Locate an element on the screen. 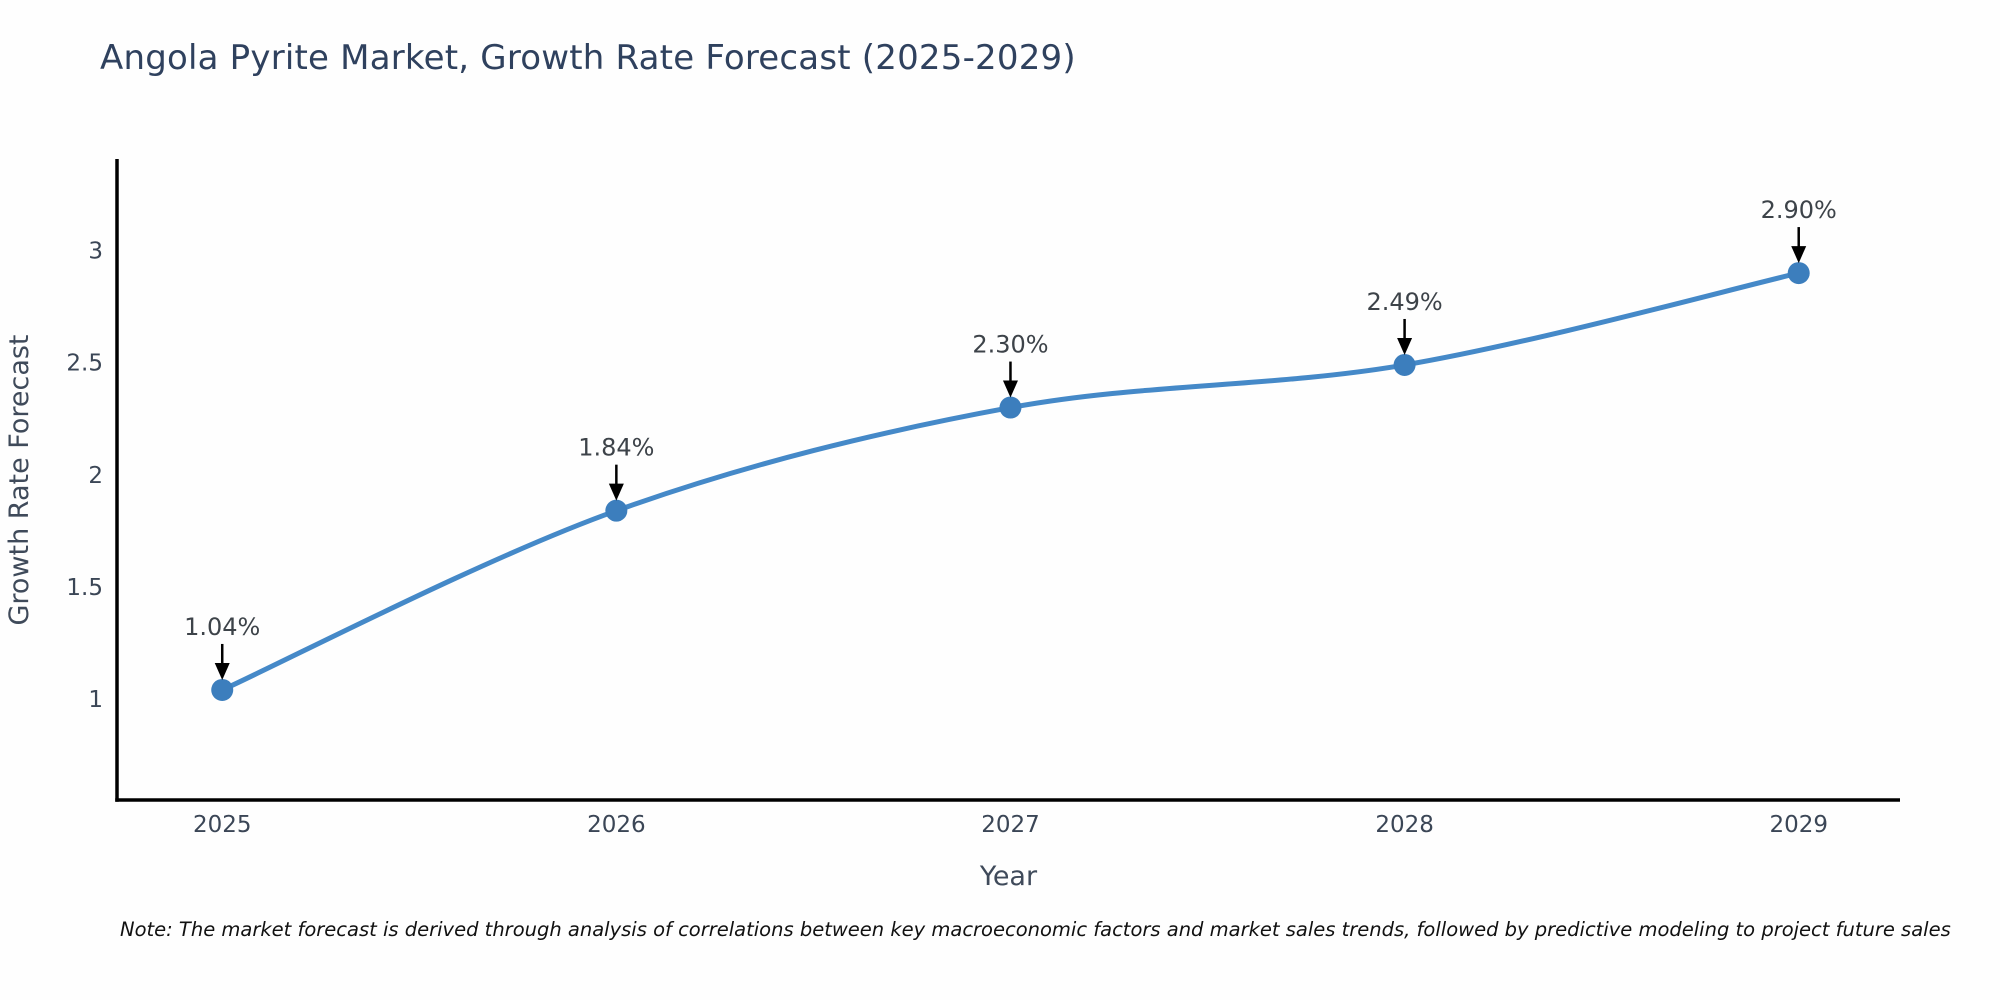 The height and width of the screenshot is (1000, 2000). y-tick-label: 2.5 is located at coordinates (84, 364).